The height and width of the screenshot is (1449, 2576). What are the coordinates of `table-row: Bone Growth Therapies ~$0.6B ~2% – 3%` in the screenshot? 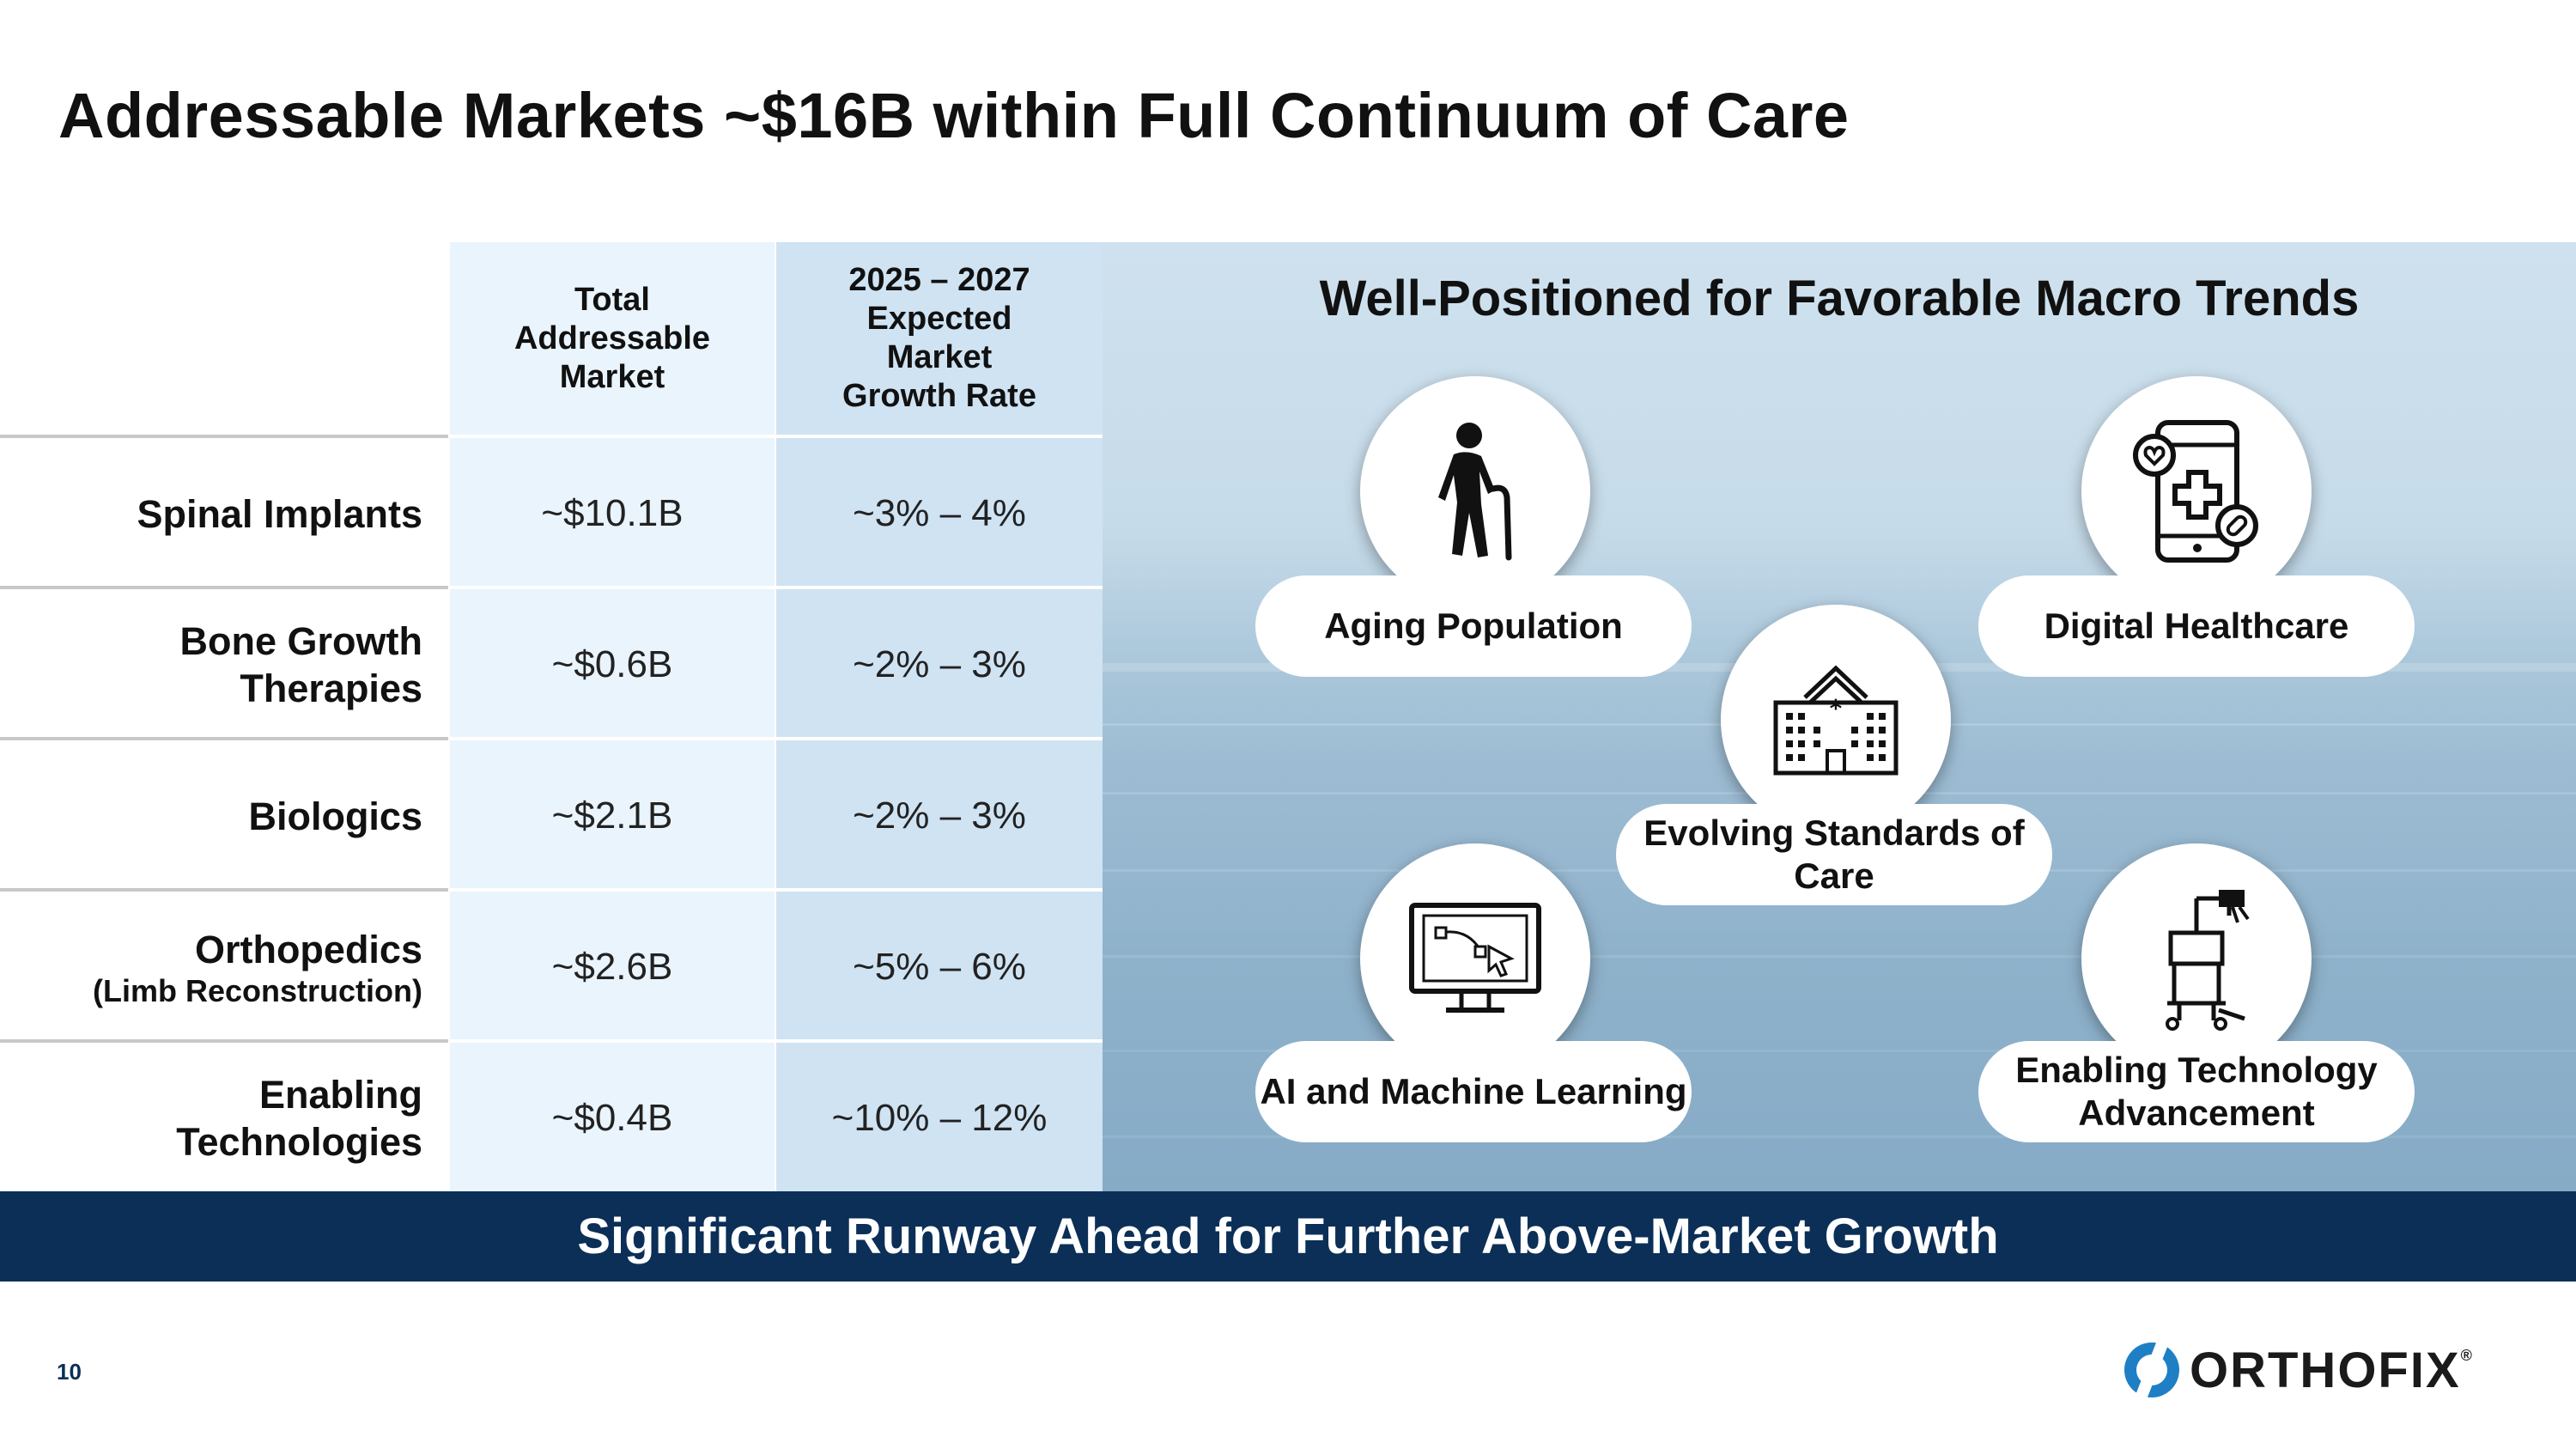 It's located at (552, 663).